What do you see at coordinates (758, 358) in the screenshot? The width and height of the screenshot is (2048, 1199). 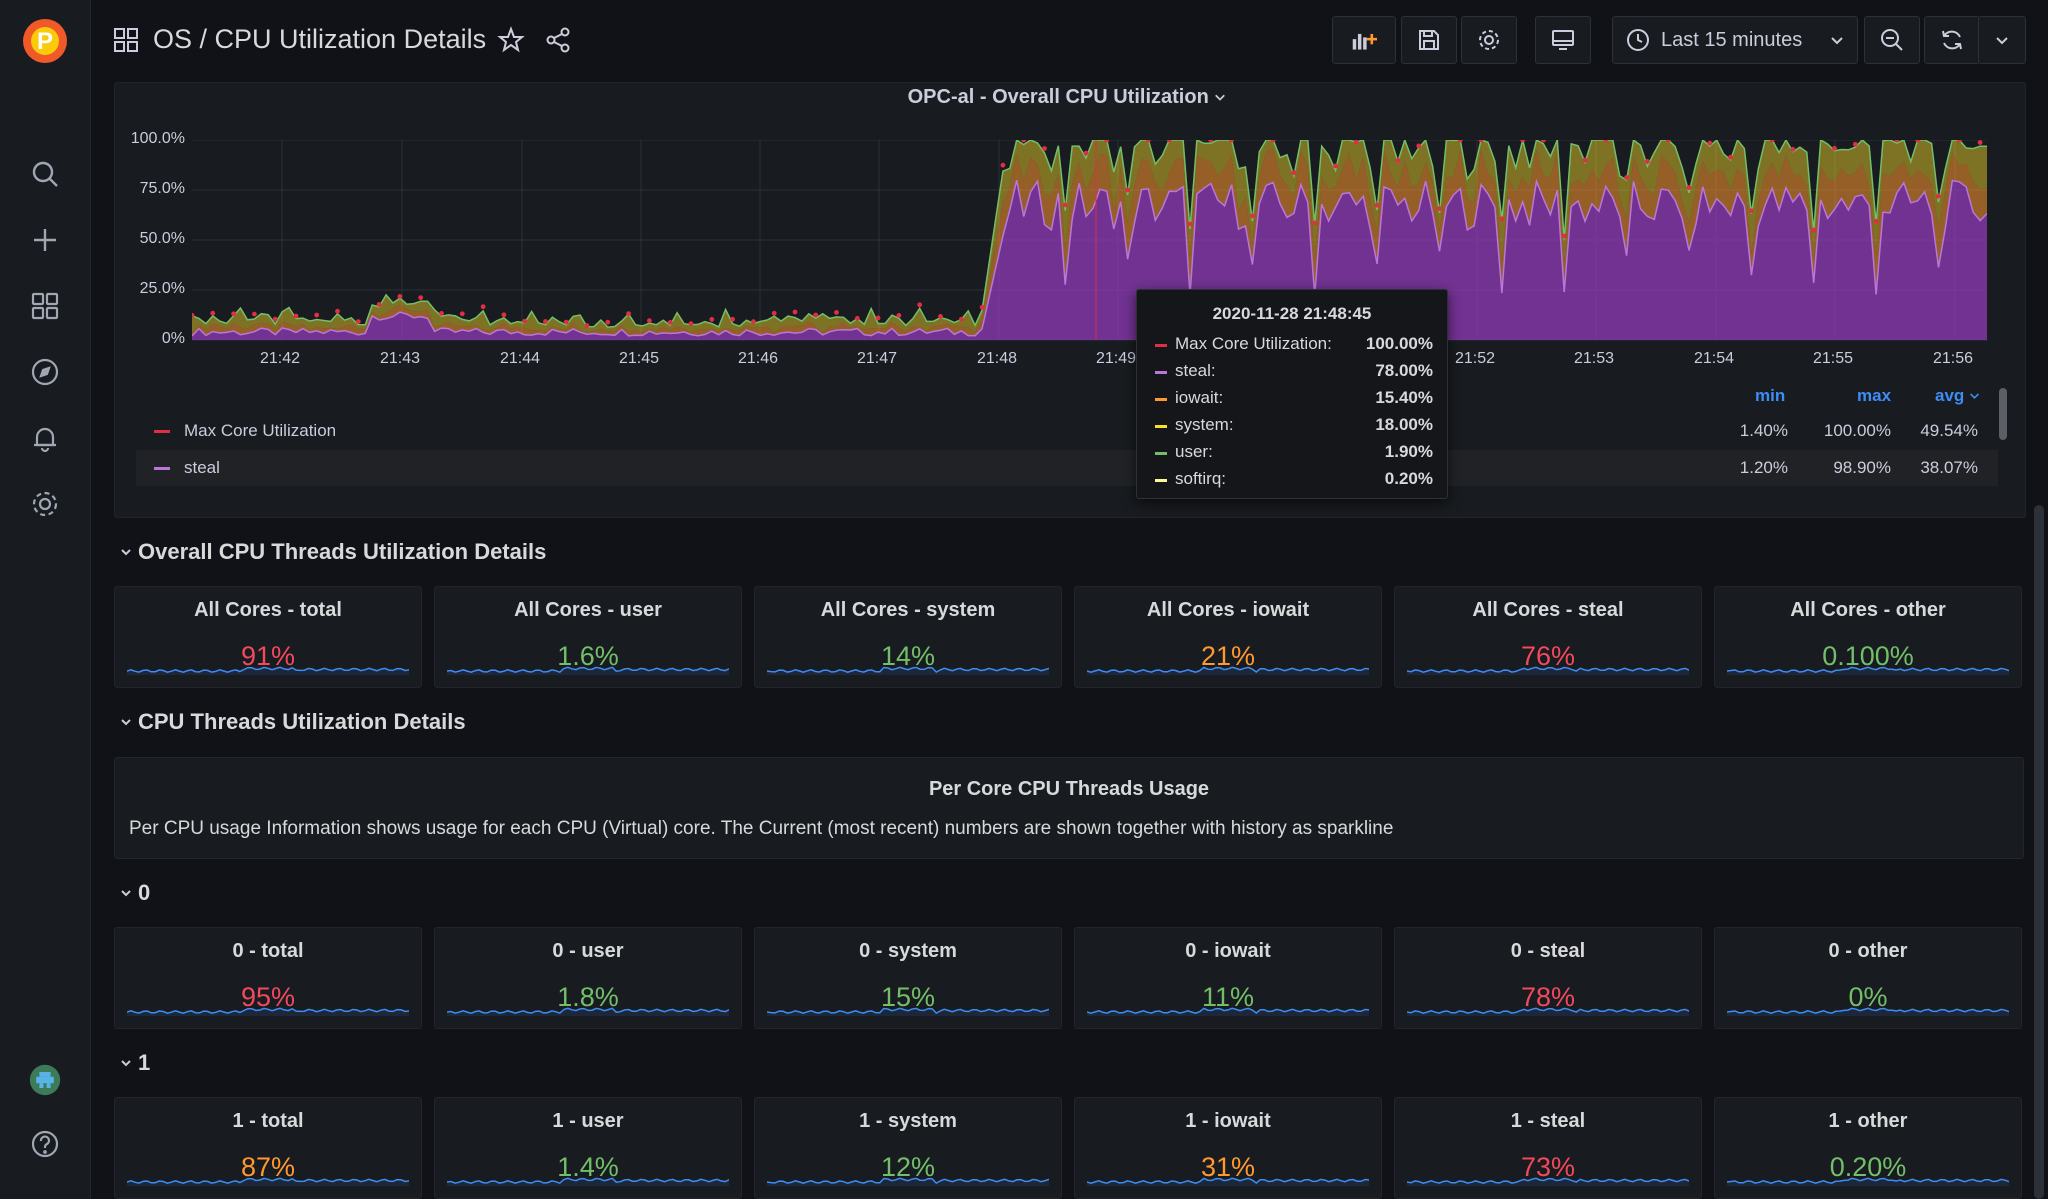 I see `x-tick-label: 21:46` at bounding box center [758, 358].